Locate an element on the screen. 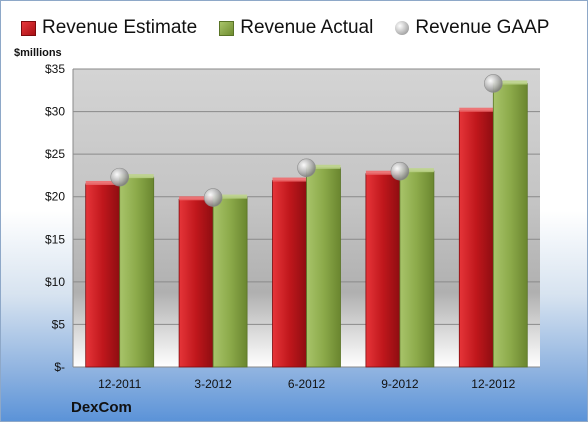 This screenshot has width=588, height=422. legend-label-gaap: Revenue GAAP is located at coordinates (482, 27).